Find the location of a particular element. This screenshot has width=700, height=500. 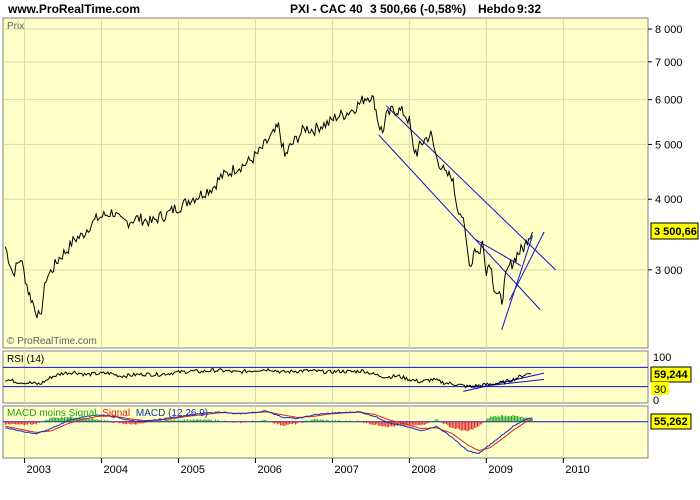

macd-last-bg is located at coordinates (671, 421).